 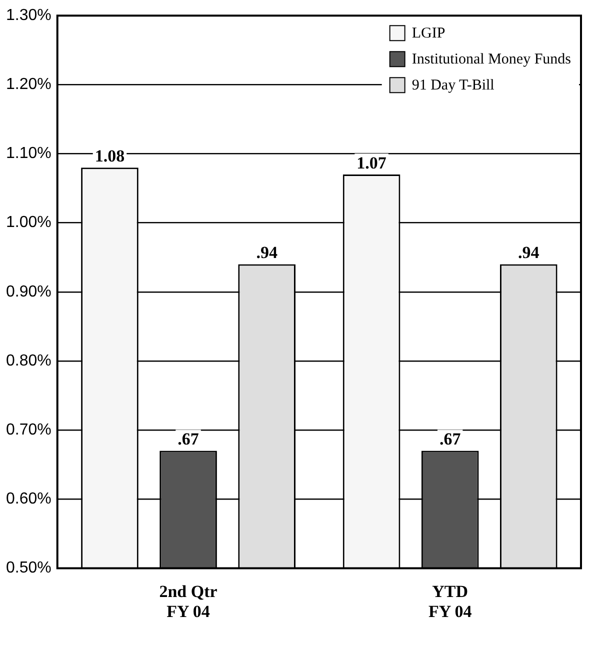 I want to click on y-tick-label: 1.10%, so click(x=29, y=153).